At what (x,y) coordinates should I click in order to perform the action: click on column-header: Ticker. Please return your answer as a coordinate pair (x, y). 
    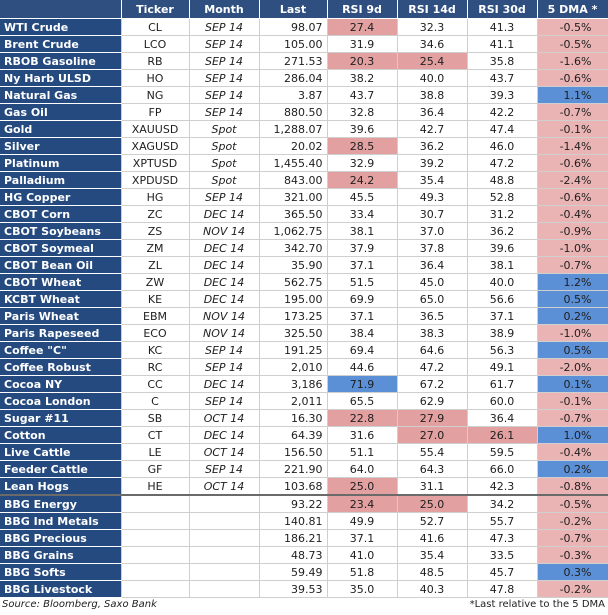
    Looking at the image, I should click on (155, 9).